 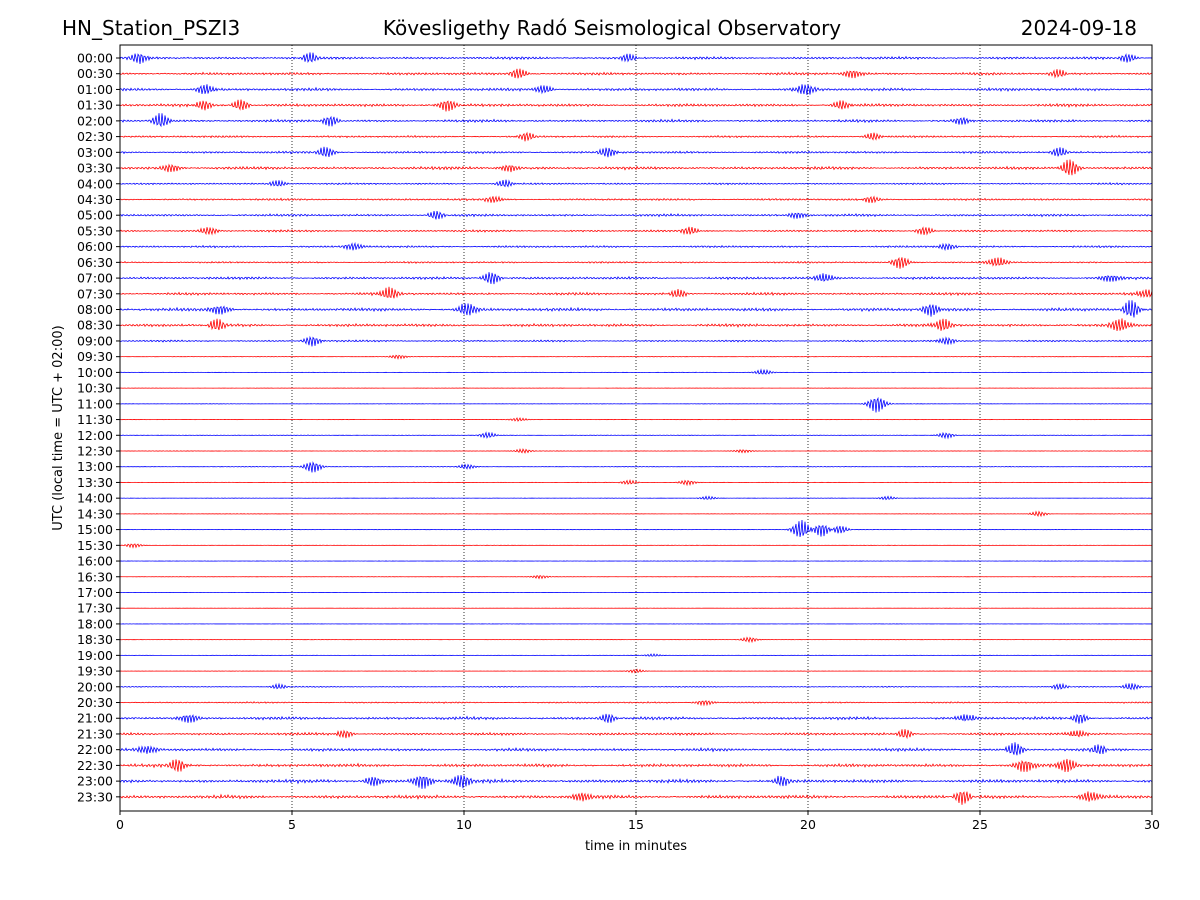 I want to click on y-tick-label: 05:00, so click(x=95, y=215).